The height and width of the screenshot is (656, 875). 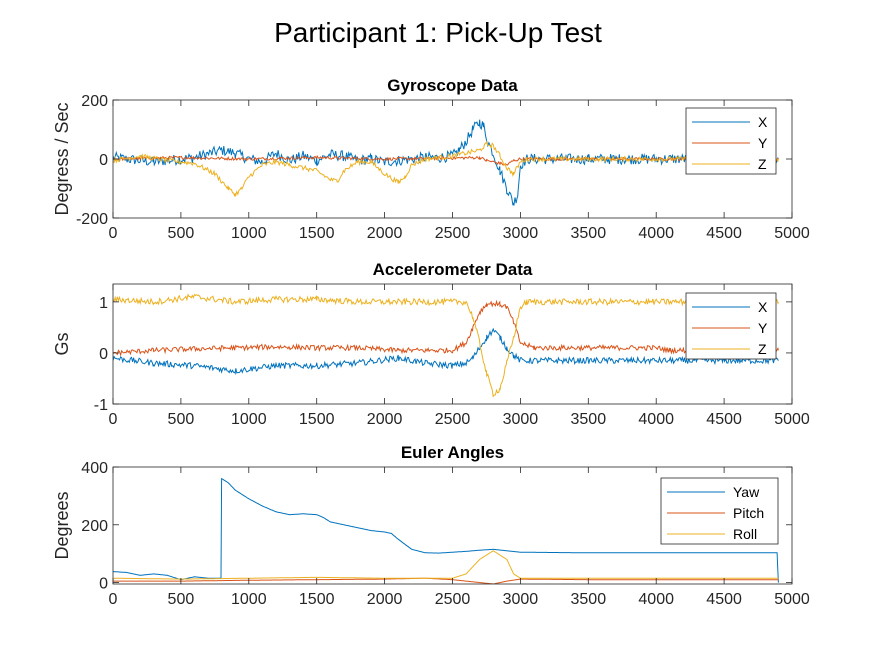 What do you see at coordinates (746, 492) in the screenshot?
I see `legend-label-yaw: Yaw` at bounding box center [746, 492].